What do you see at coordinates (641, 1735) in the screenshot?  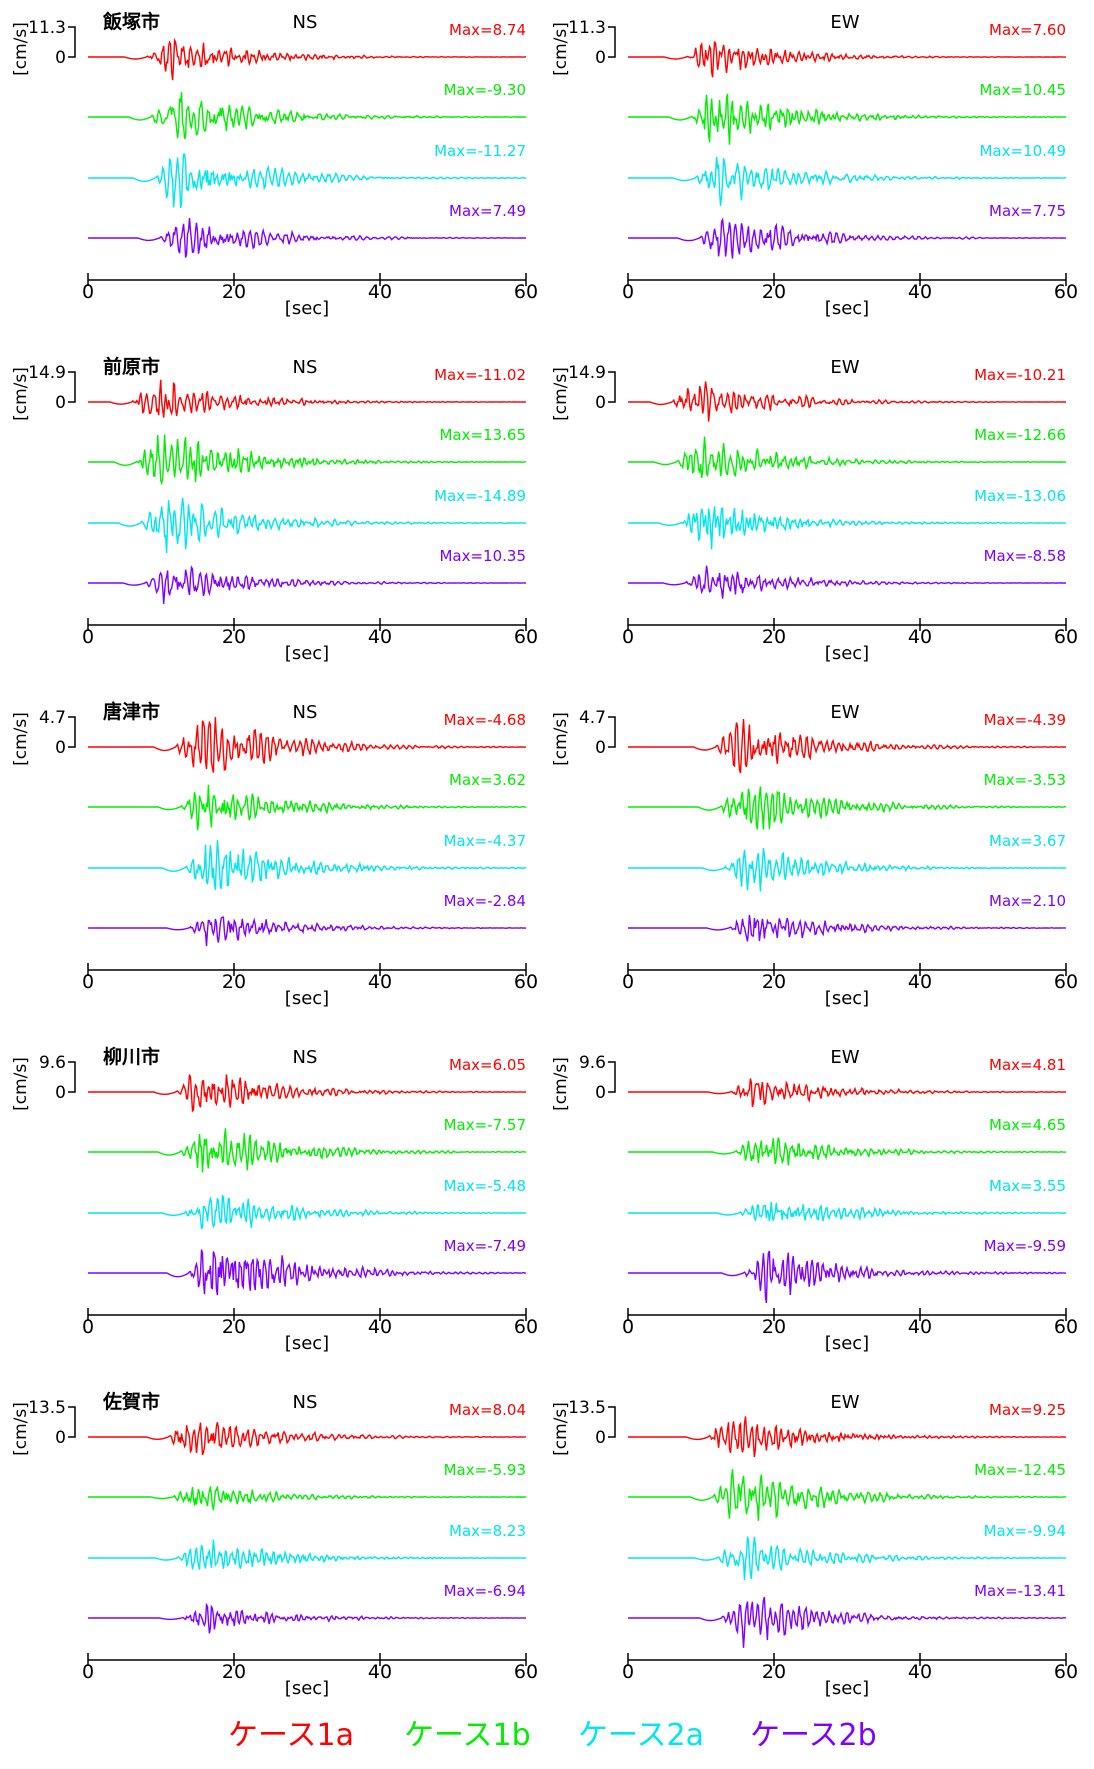 I see `legend-item-case-2a: ケース2a` at bounding box center [641, 1735].